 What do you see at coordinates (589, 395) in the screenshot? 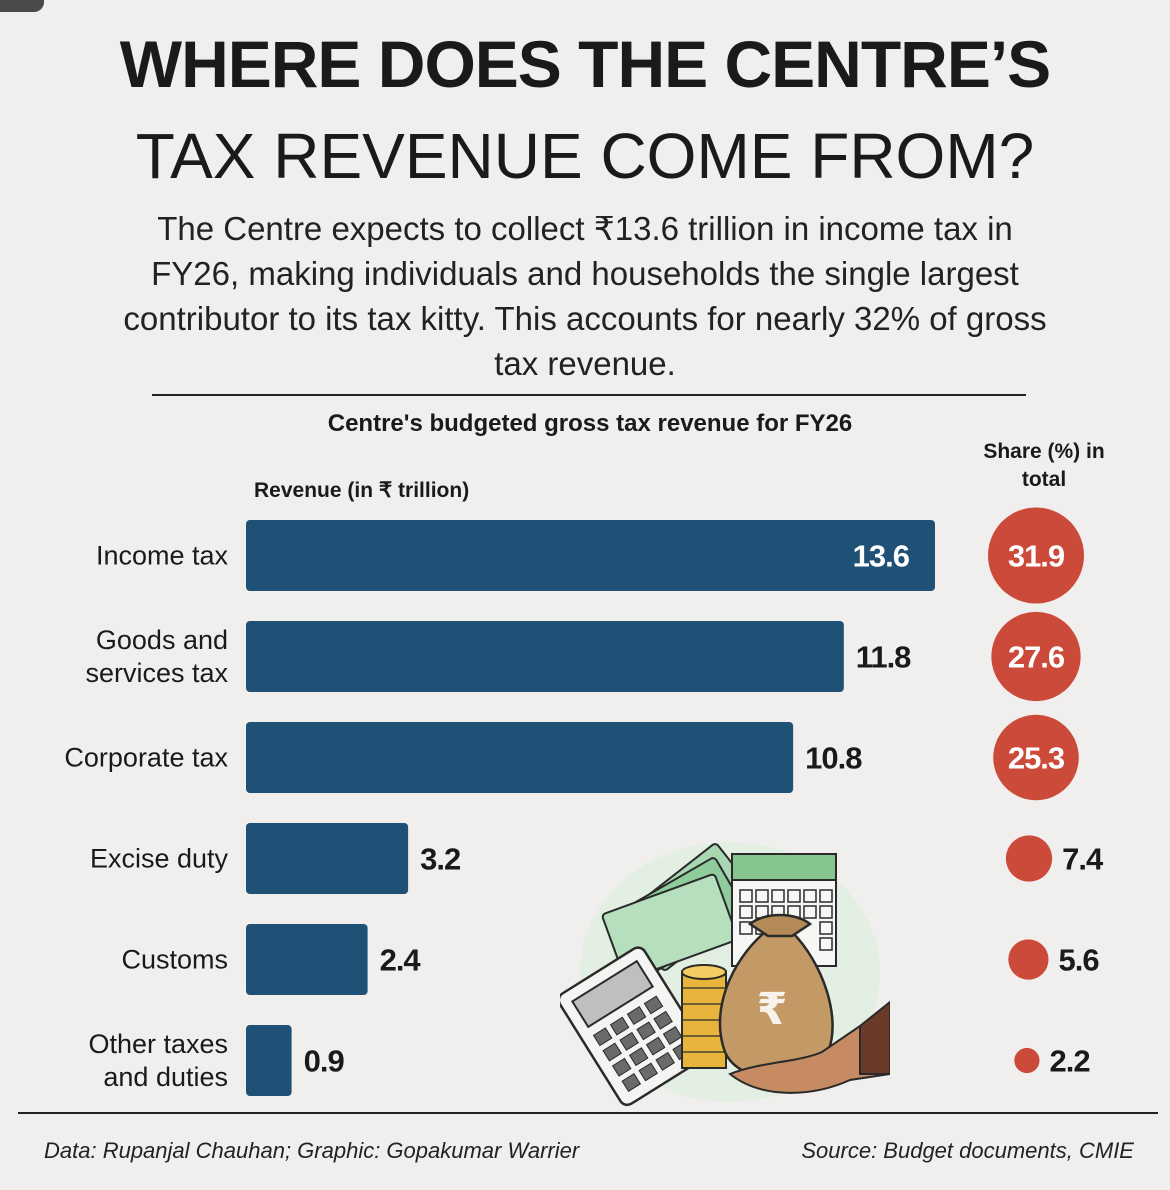
I see `top-divider` at bounding box center [589, 395].